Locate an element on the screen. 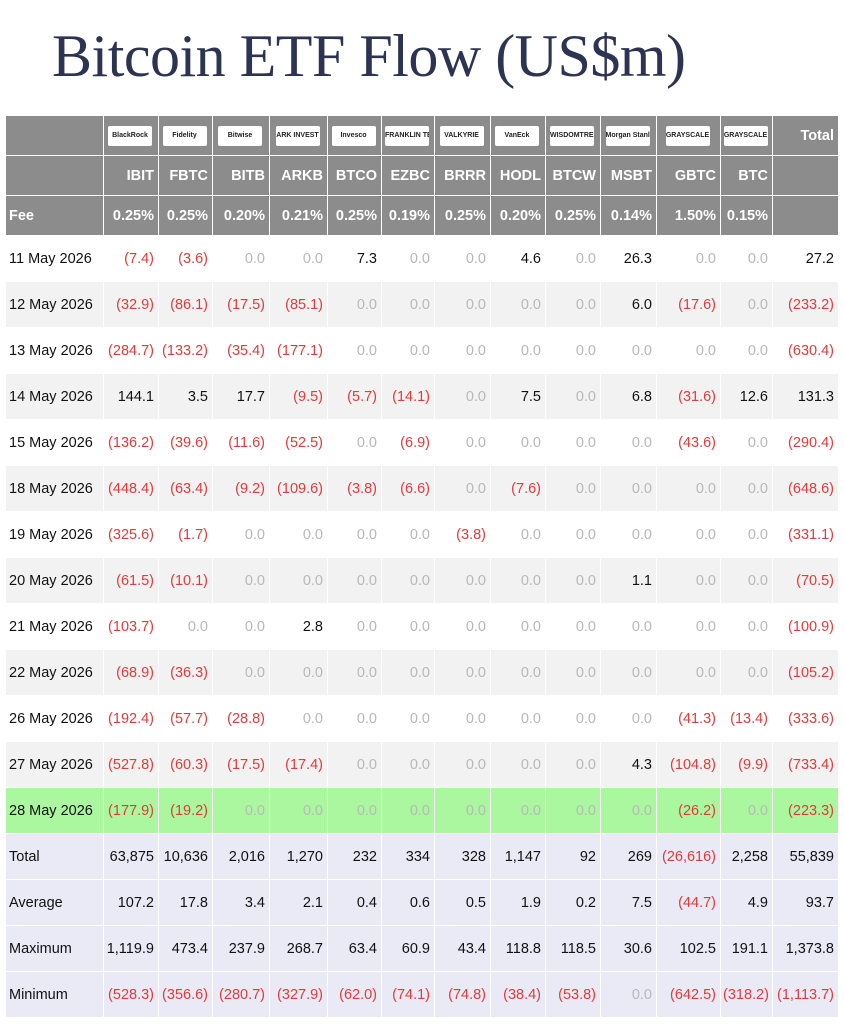  logo-cell: ARK INVEST is located at coordinates (298, 135).